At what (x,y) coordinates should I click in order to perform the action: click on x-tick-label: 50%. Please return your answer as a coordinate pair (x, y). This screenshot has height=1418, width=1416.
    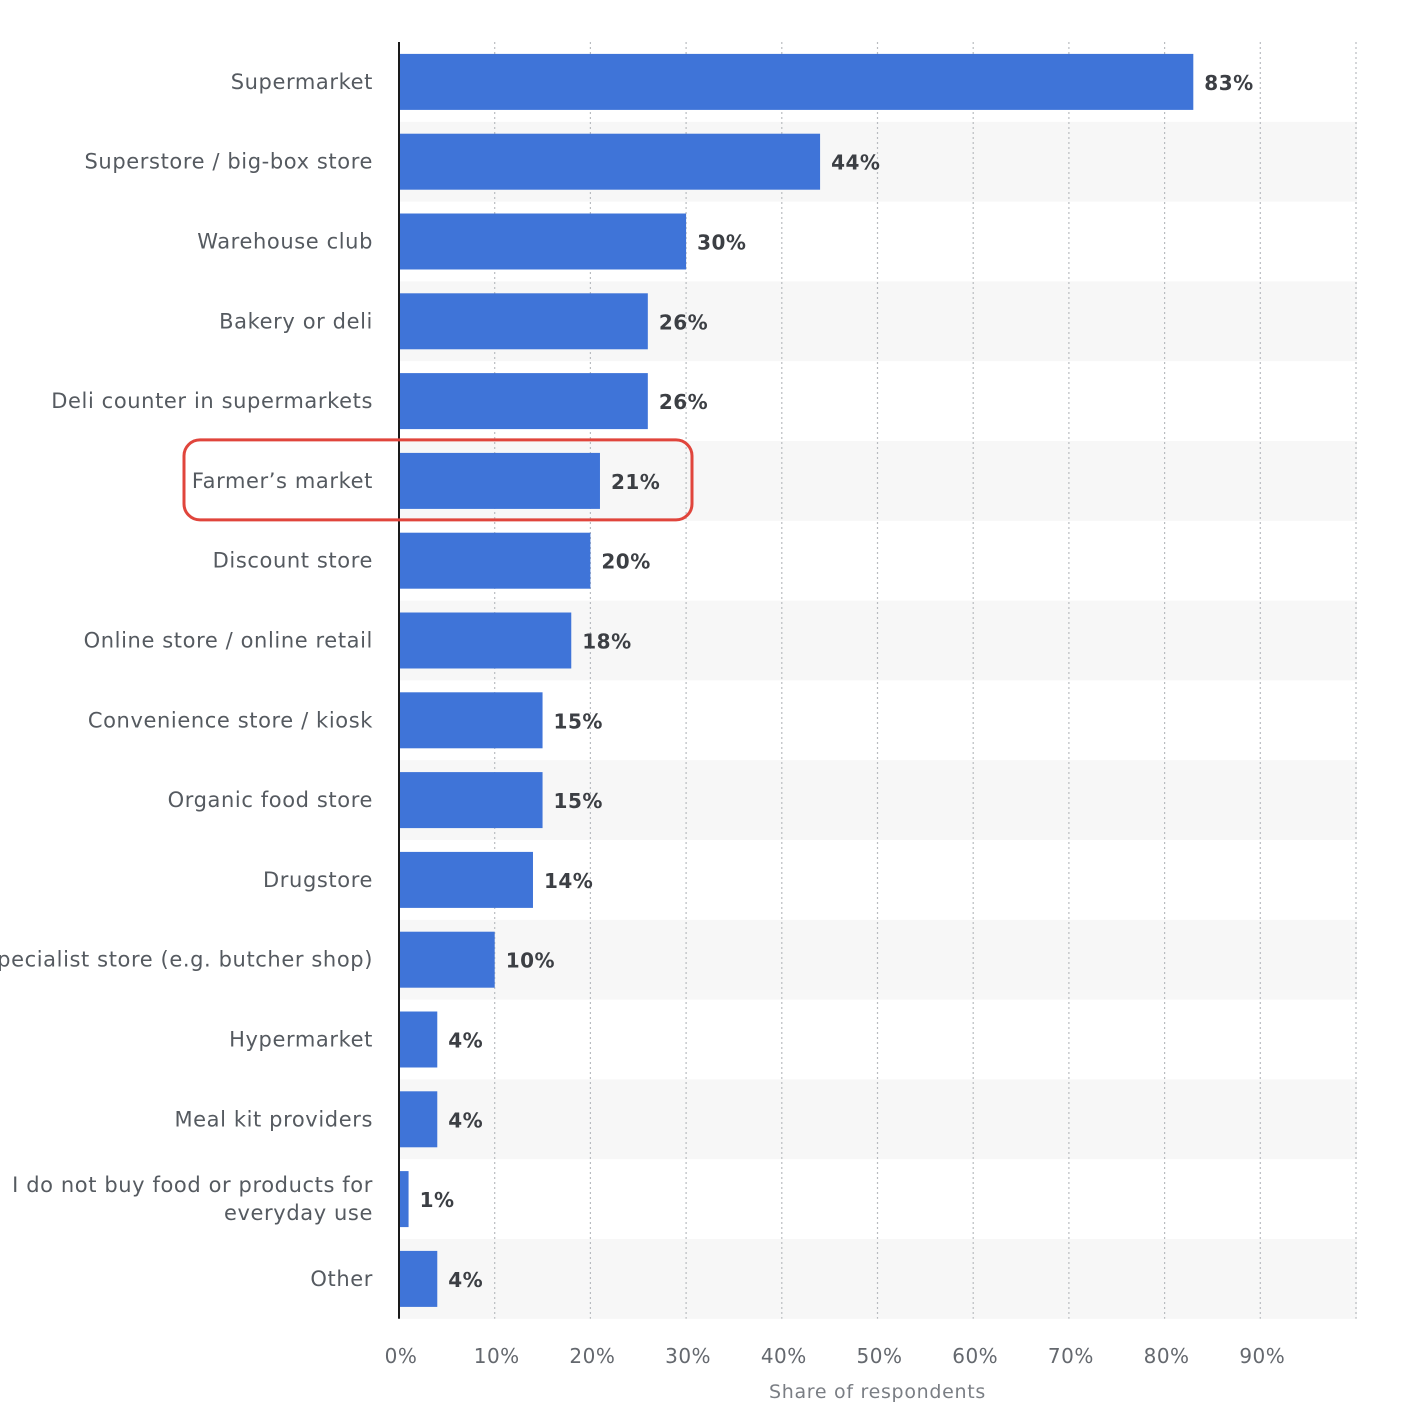
    Looking at the image, I should click on (880, 1356).